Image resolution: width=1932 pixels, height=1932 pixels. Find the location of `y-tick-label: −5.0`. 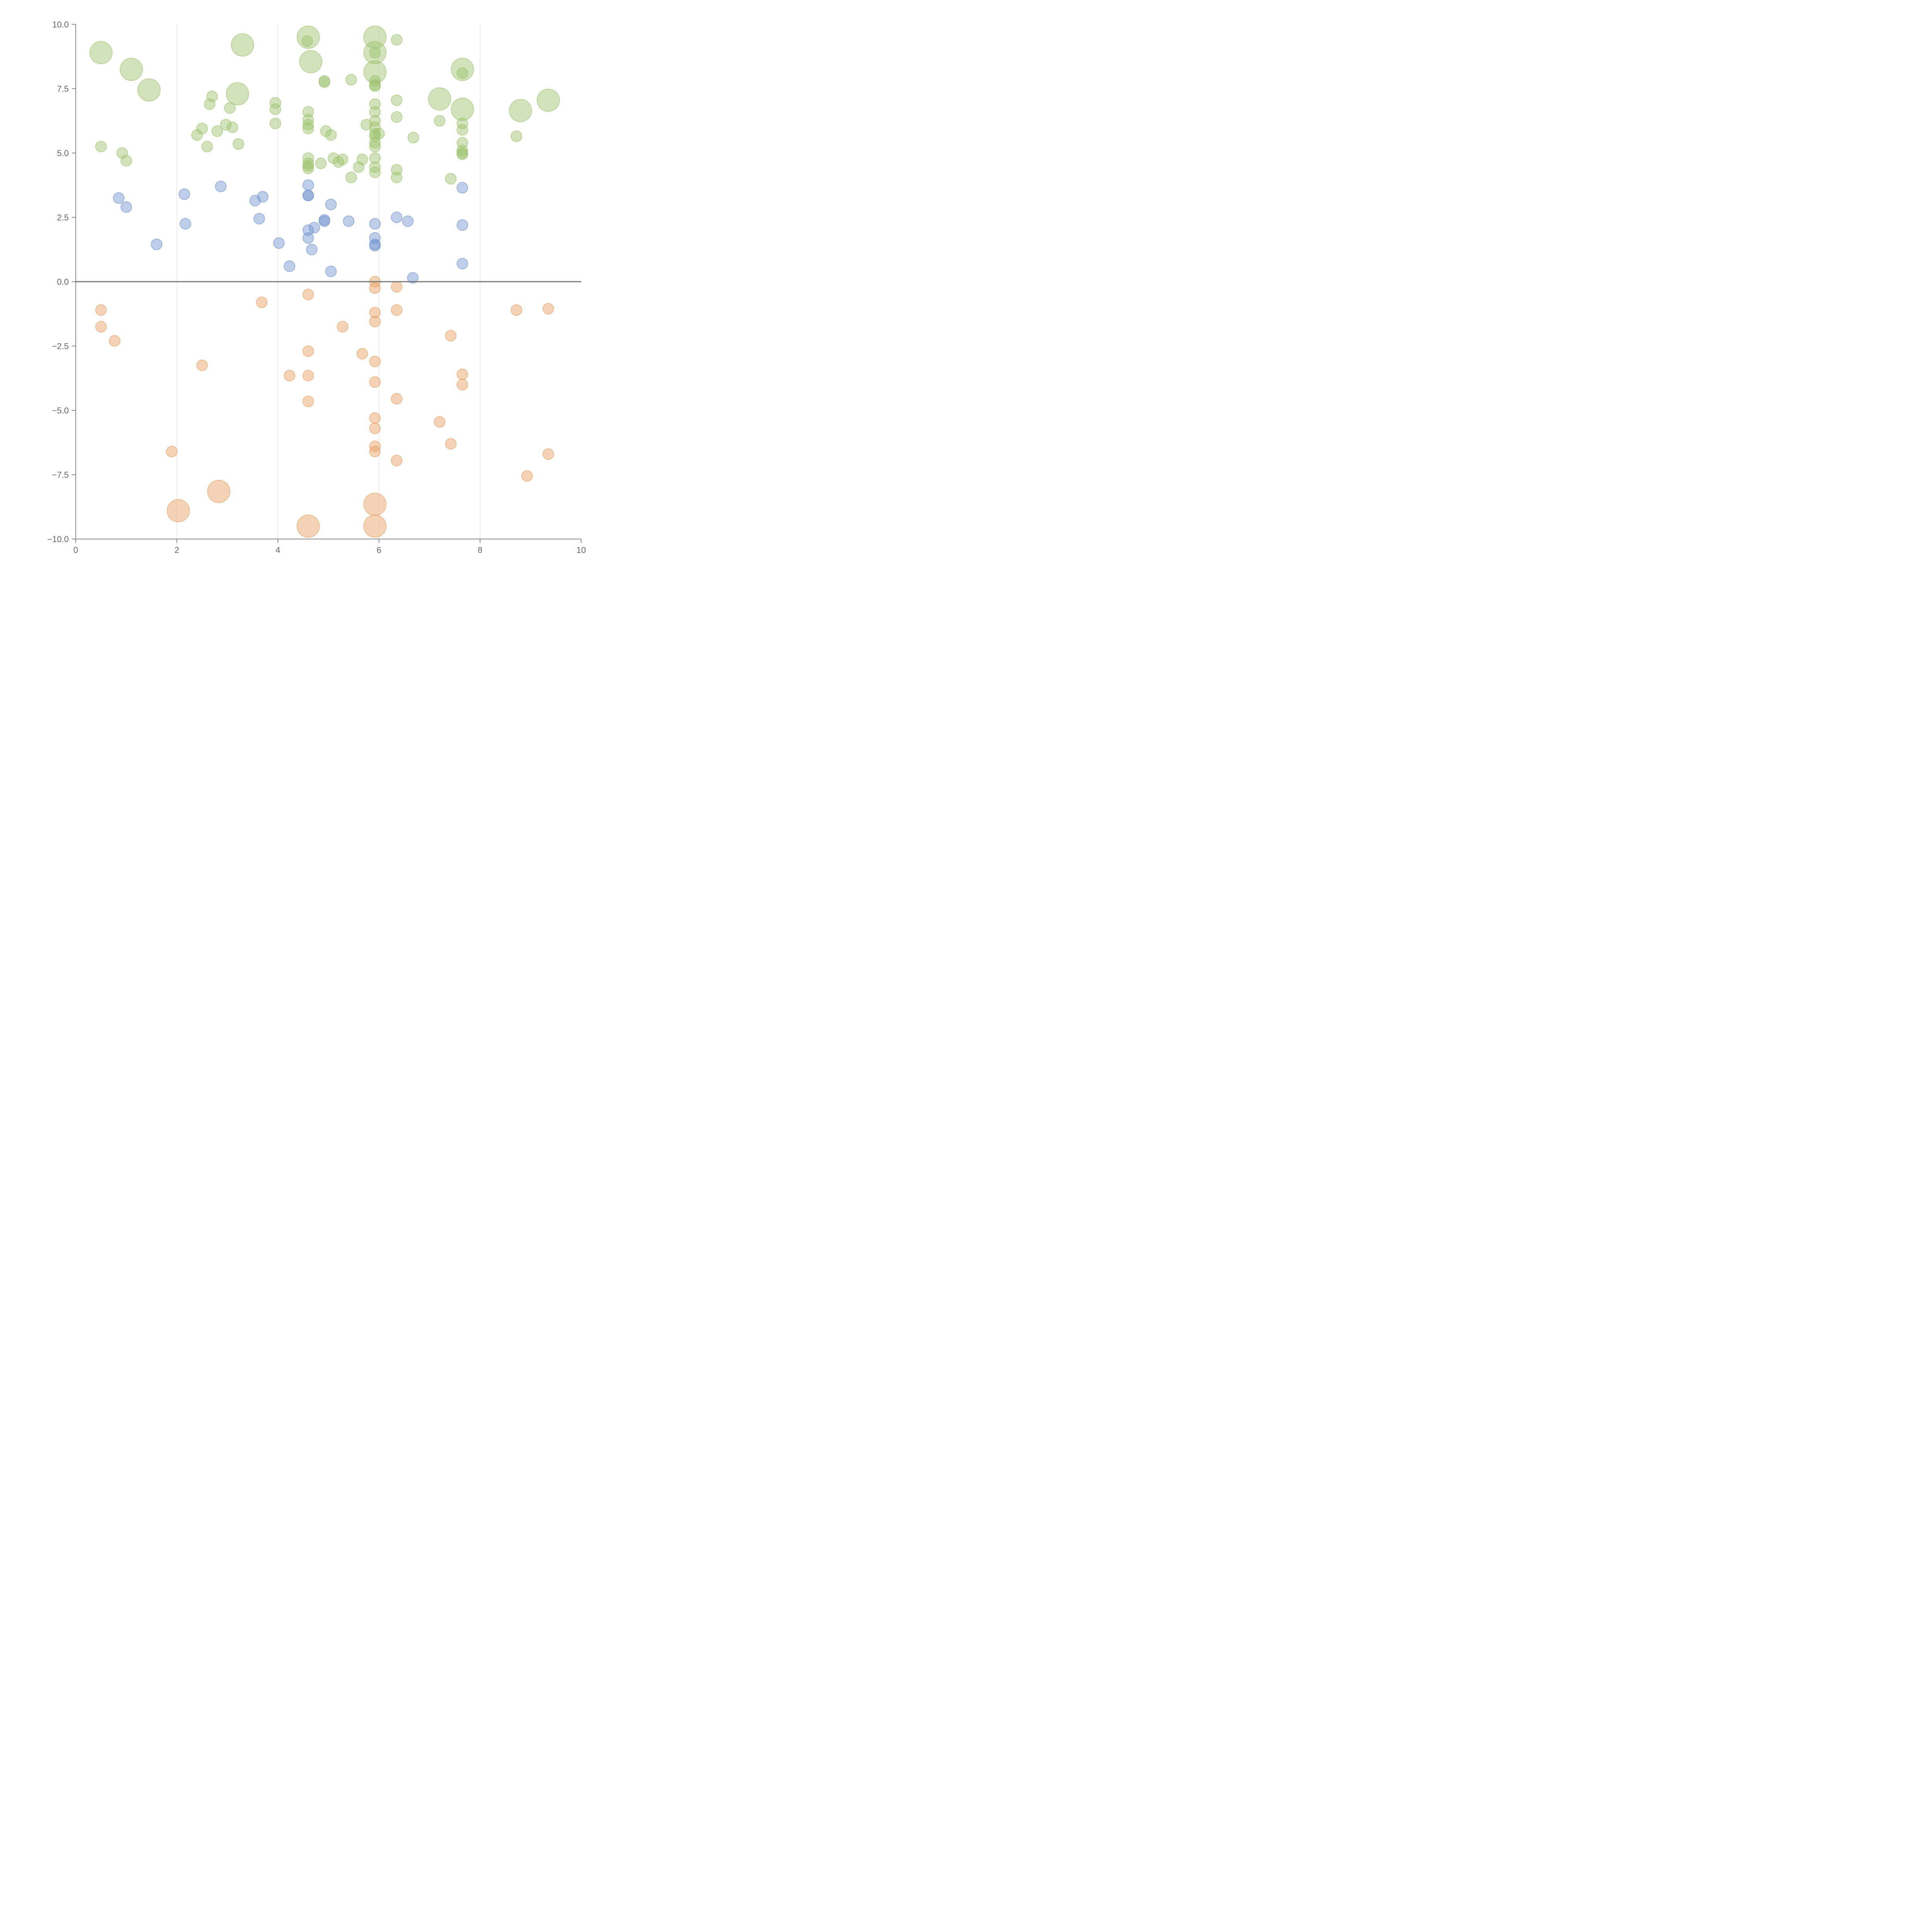

y-tick-label: −5.0 is located at coordinates (61, 411).